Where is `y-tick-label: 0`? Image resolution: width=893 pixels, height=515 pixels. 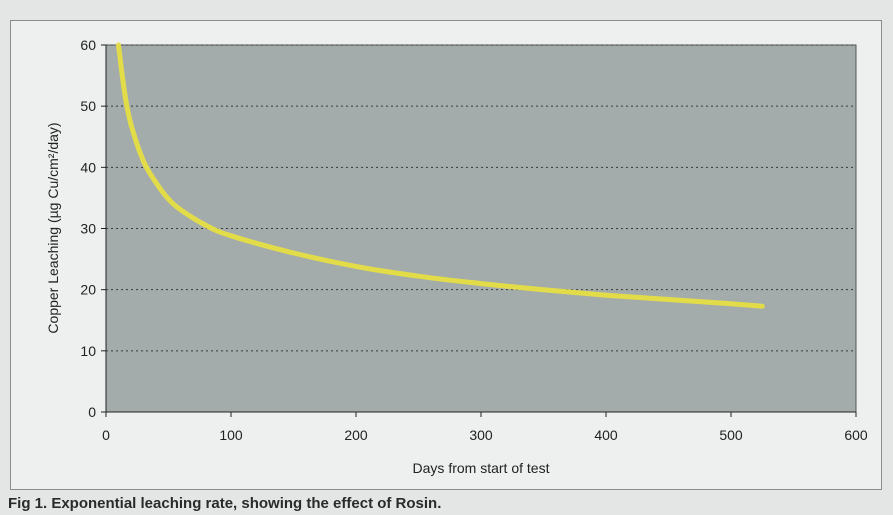
y-tick-label: 0 is located at coordinates (92, 412).